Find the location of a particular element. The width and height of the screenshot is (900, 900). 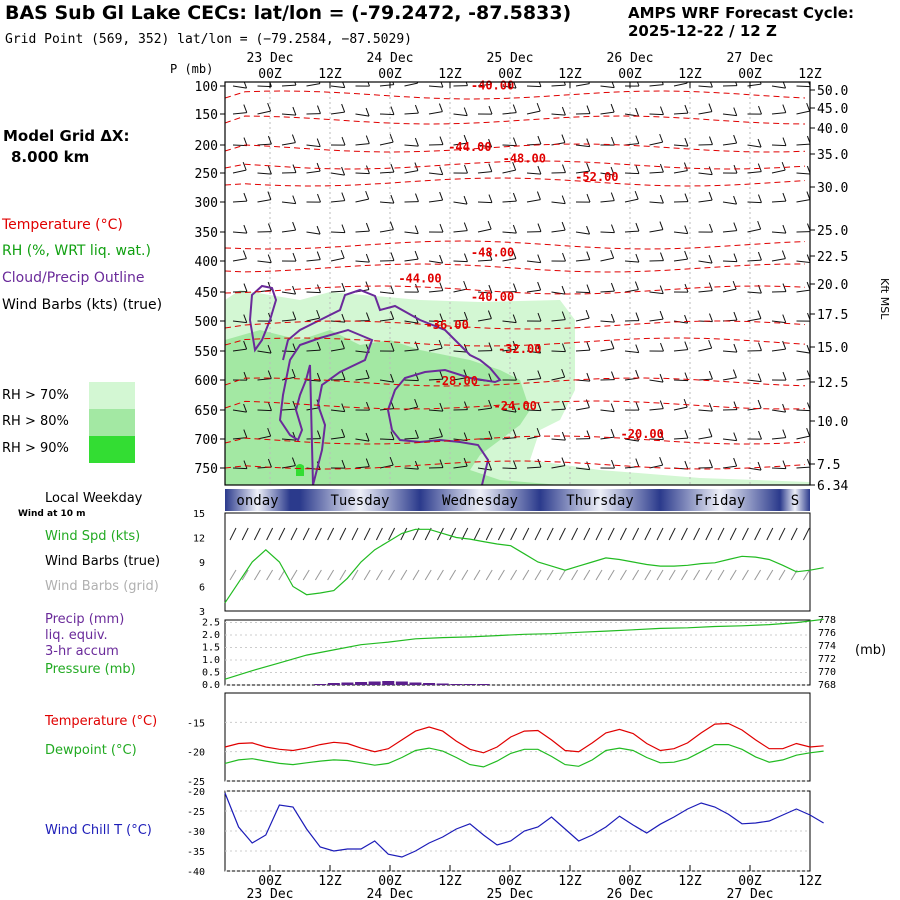

label-liq-equiv: liq. equiv. is located at coordinates (76, 635).